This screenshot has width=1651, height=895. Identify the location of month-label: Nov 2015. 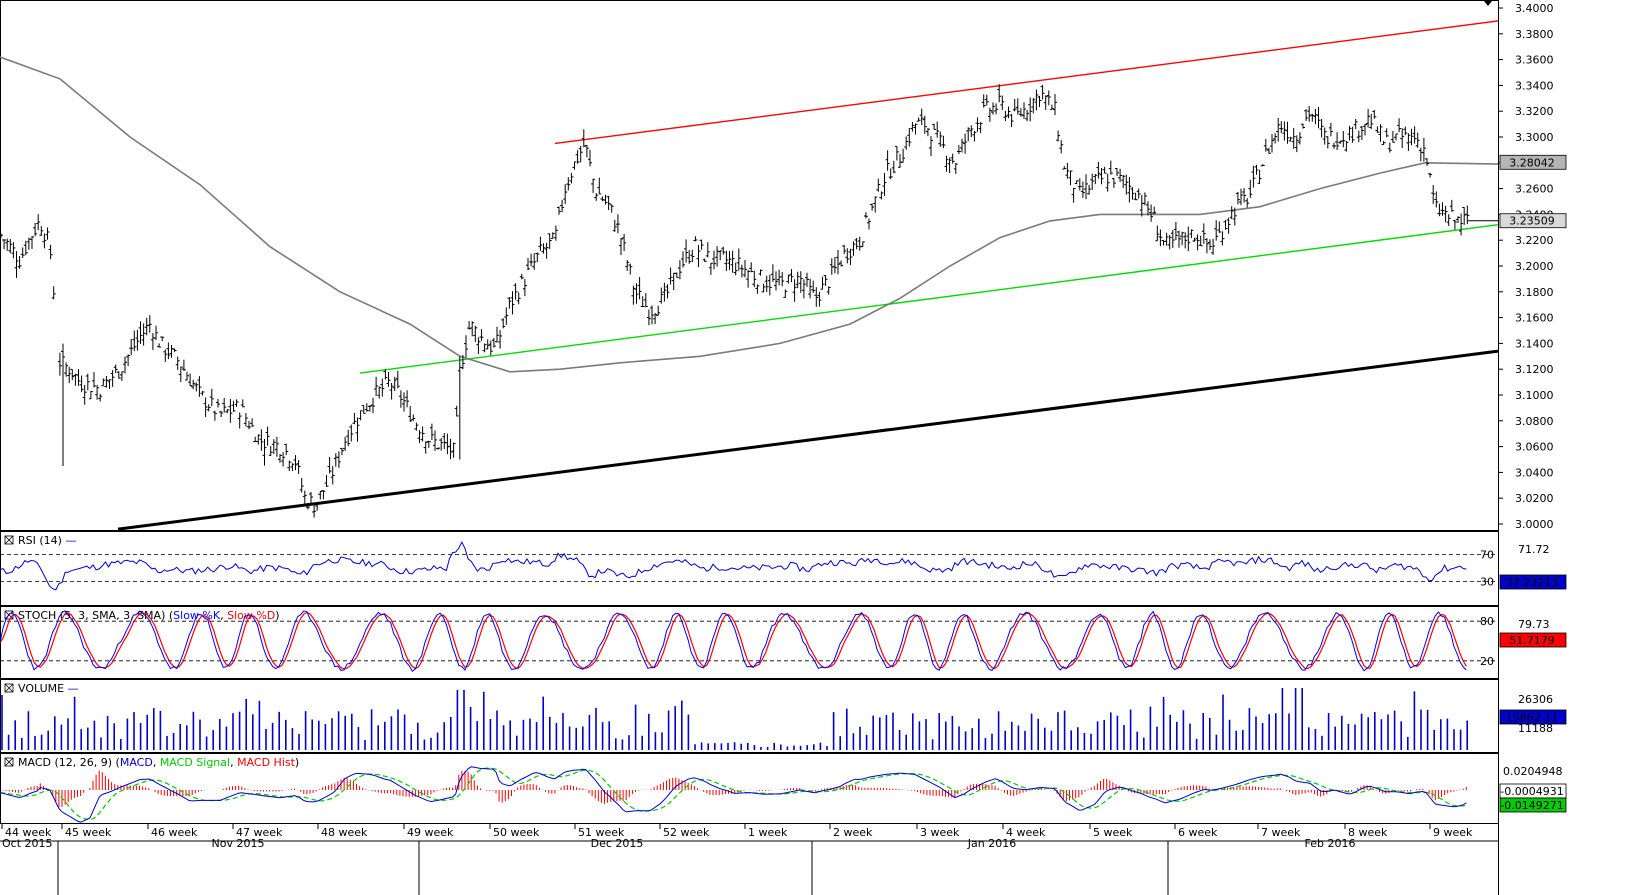
(238, 843).